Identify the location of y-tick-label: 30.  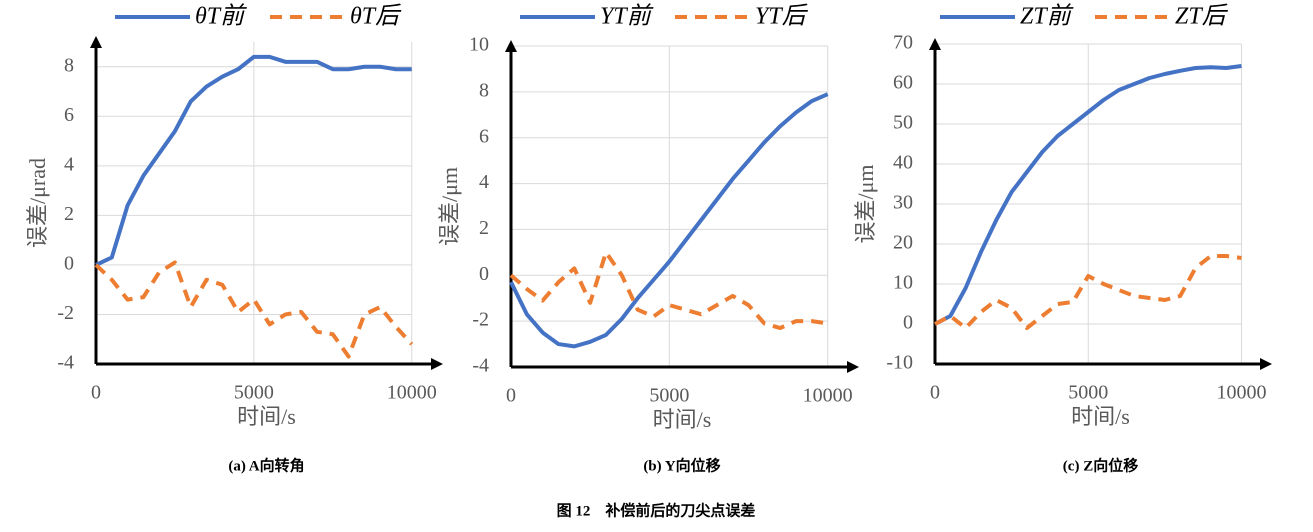
(903, 203).